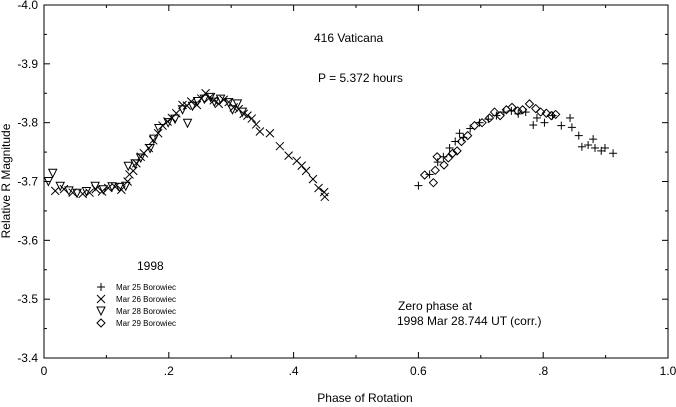 The height and width of the screenshot is (407, 676). What do you see at coordinates (294, 371) in the screenshot?
I see `x-tick-label: .4` at bounding box center [294, 371].